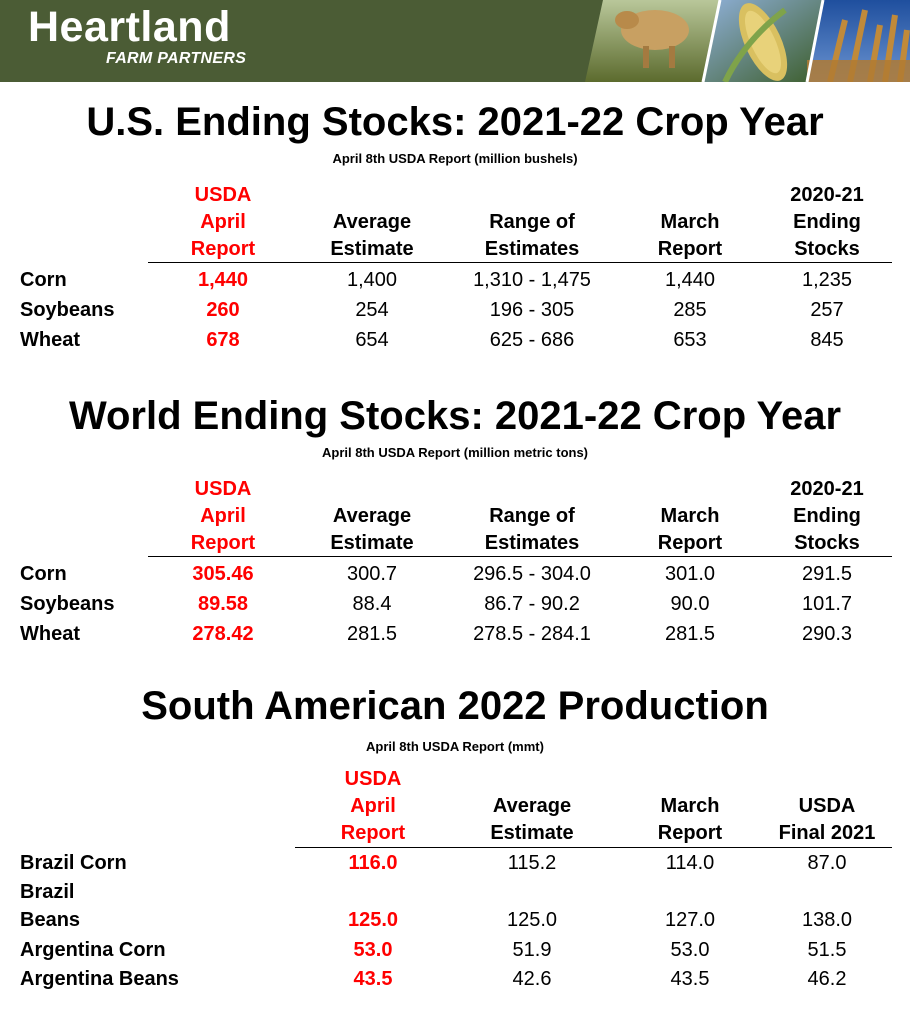 This screenshot has width=910, height=1024. I want to click on world-section-title: World Ending Stocks: 2021-22 Crop Year, so click(455, 416).